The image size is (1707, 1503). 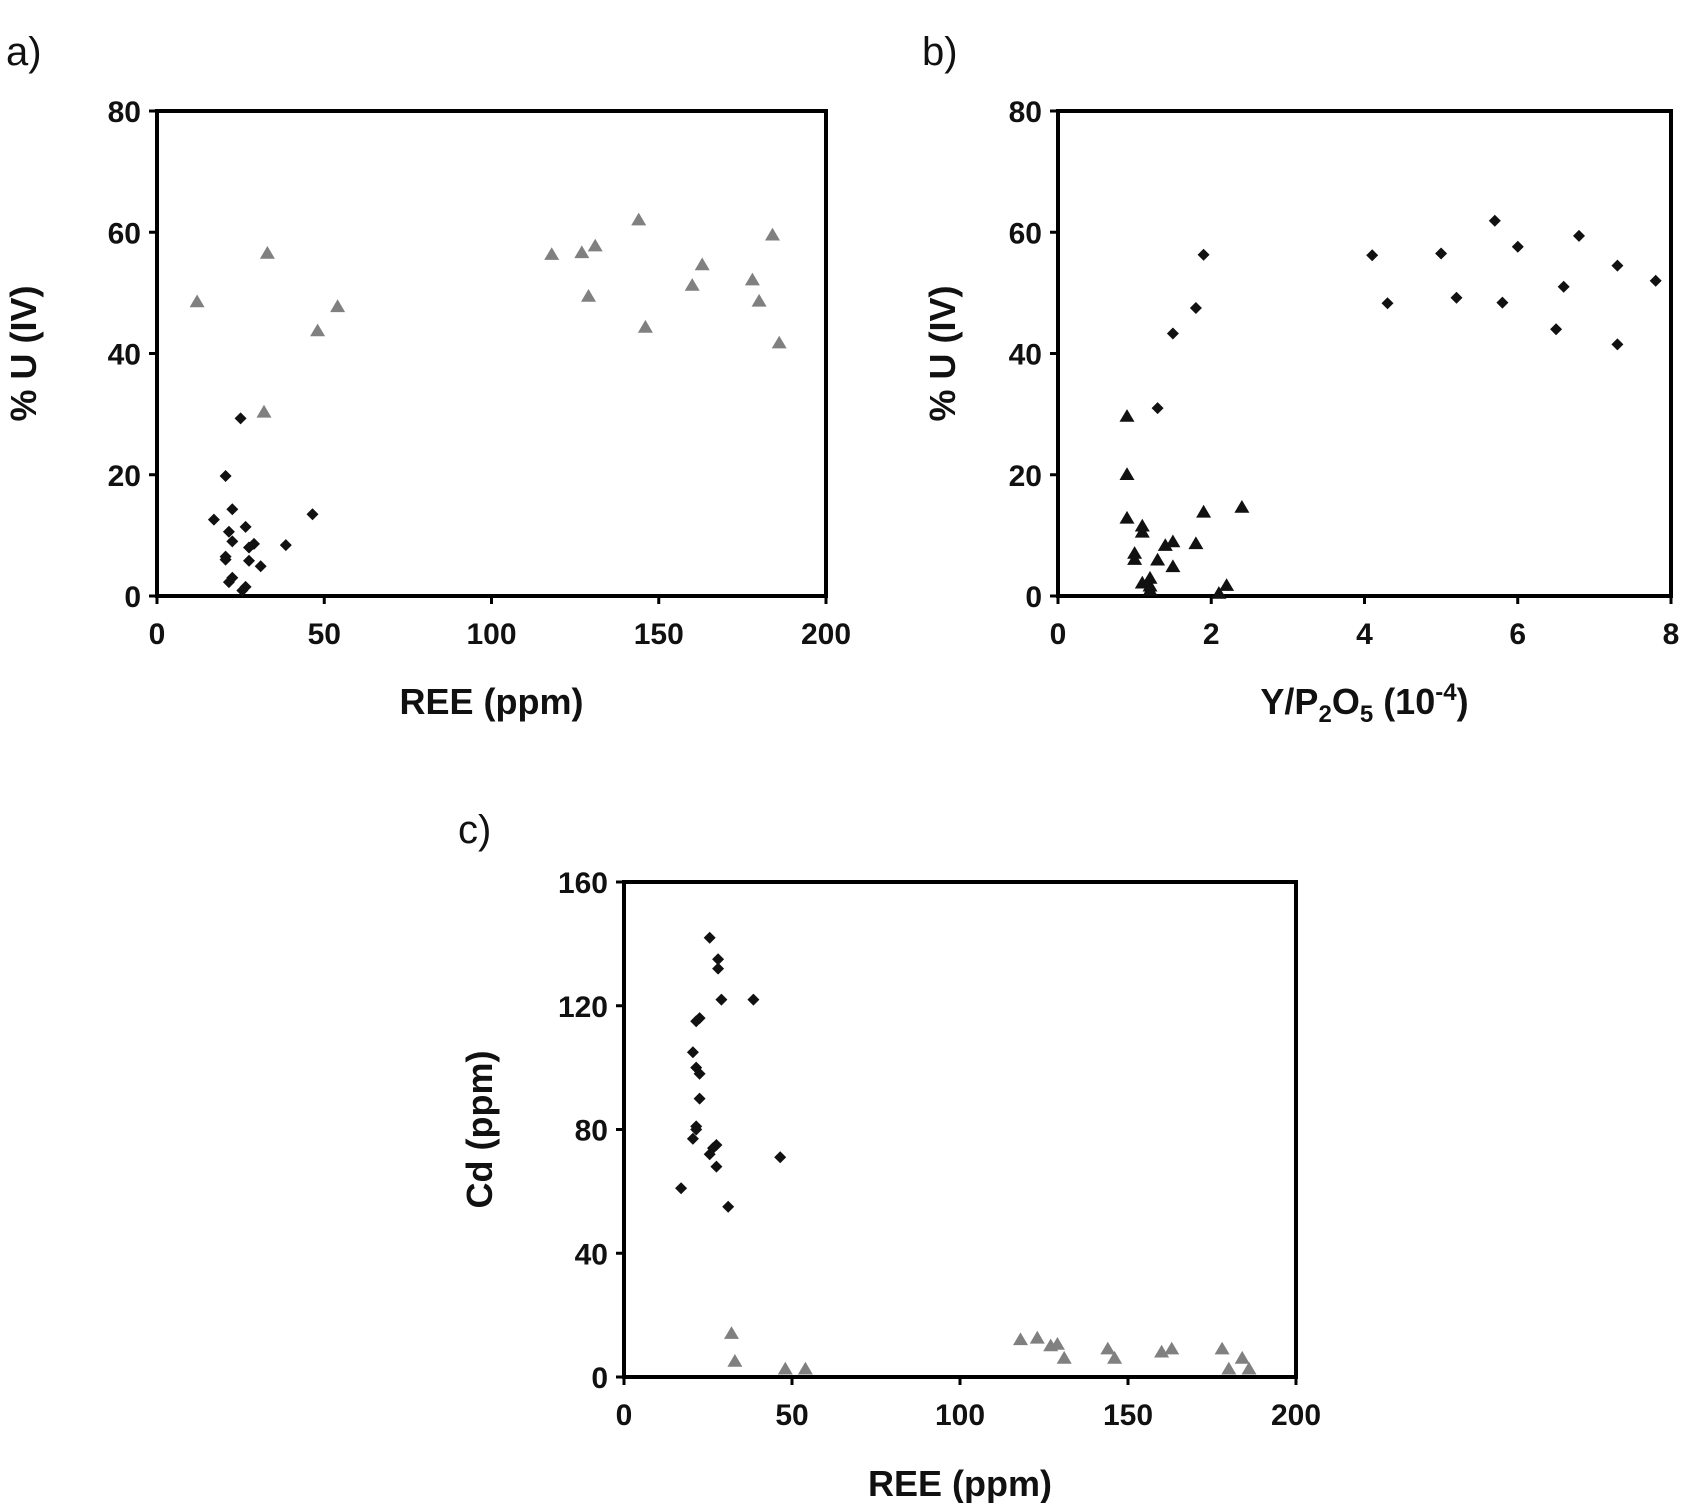 I want to click on panel-b-x-axis-title: Y/P2O5 (10-4), so click(x=1364, y=703).